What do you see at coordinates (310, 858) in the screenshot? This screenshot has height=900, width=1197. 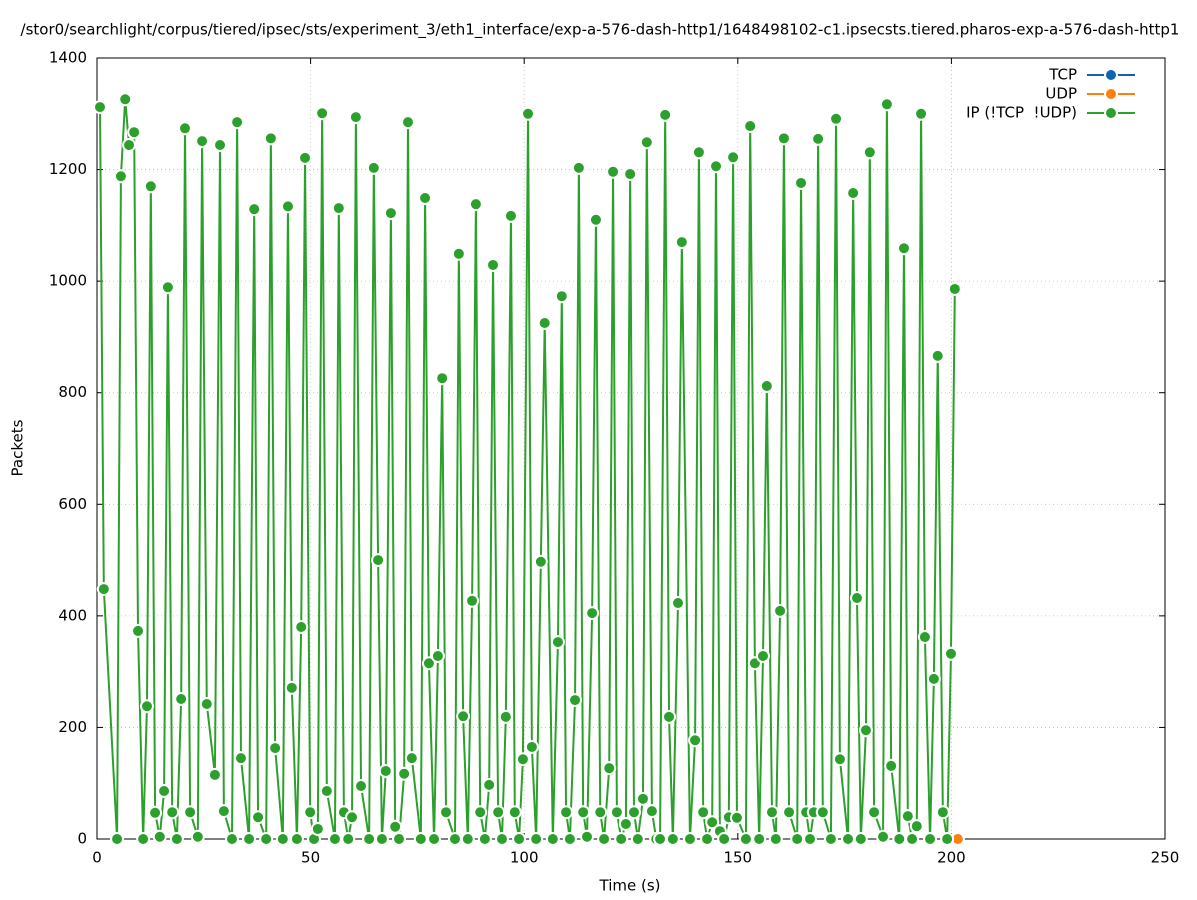 I see `x-tick-label: 50` at bounding box center [310, 858].